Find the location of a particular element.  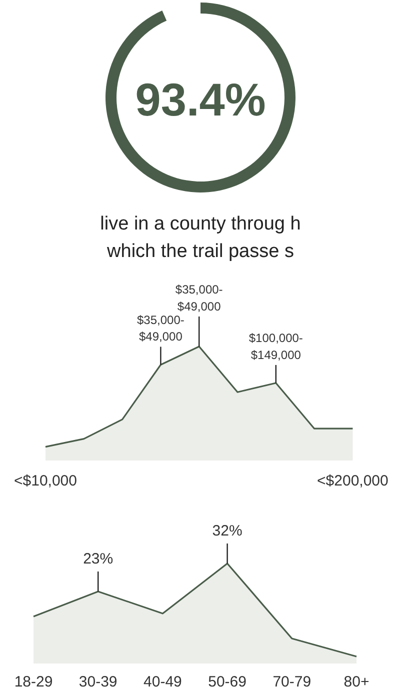

x-tick-label: 40-49 is located at coordinates (163, 682).